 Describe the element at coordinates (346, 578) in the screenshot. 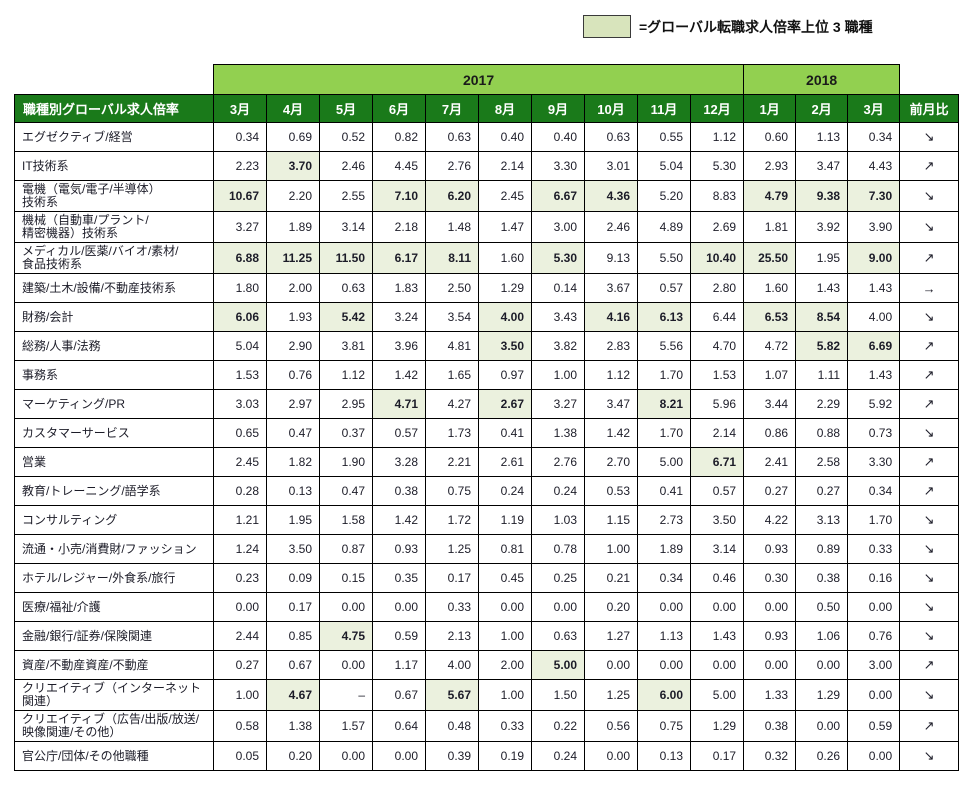

I see `value-cell: 0.15` at that location.